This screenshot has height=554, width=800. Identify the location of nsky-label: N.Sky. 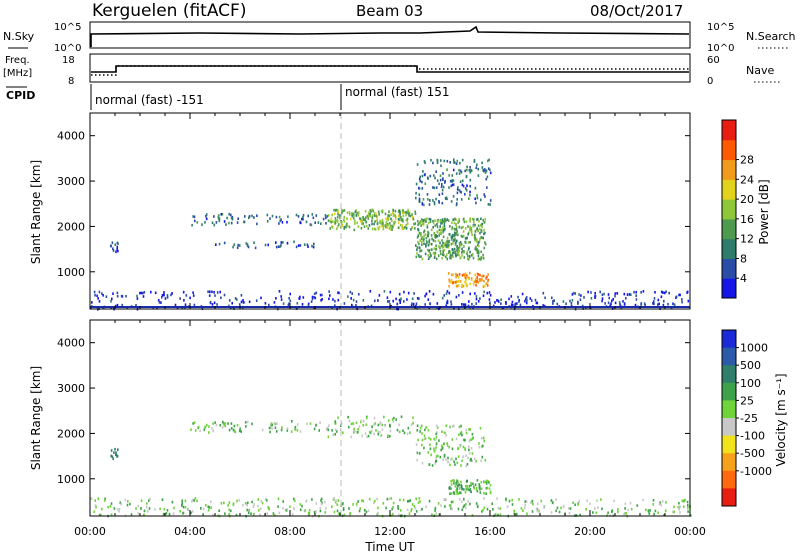
(19, 36).